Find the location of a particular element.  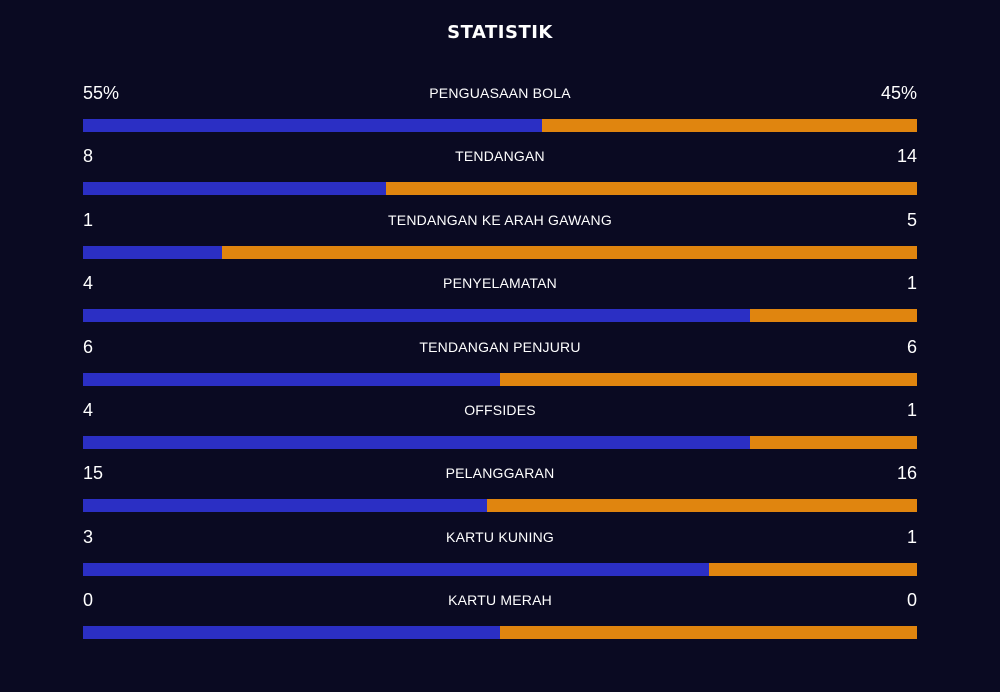

stat-row-head: 3 KARTU KUNING 1 is located at coordinates (500, 537).